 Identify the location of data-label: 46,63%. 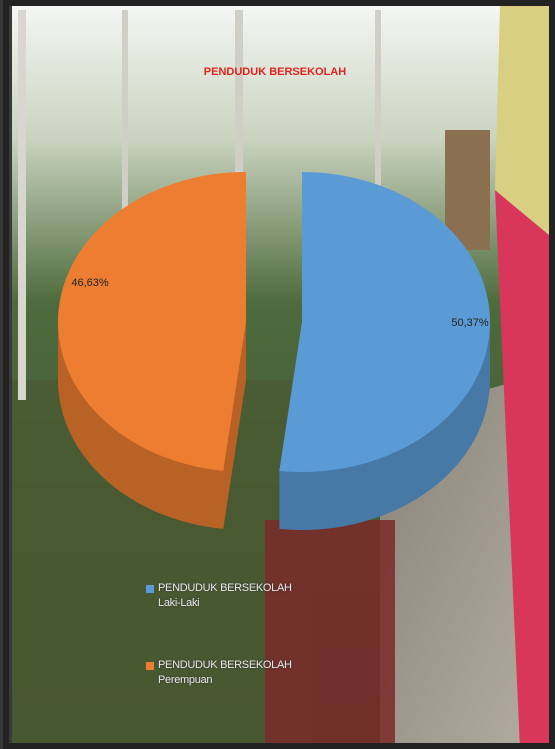
(90, 283).